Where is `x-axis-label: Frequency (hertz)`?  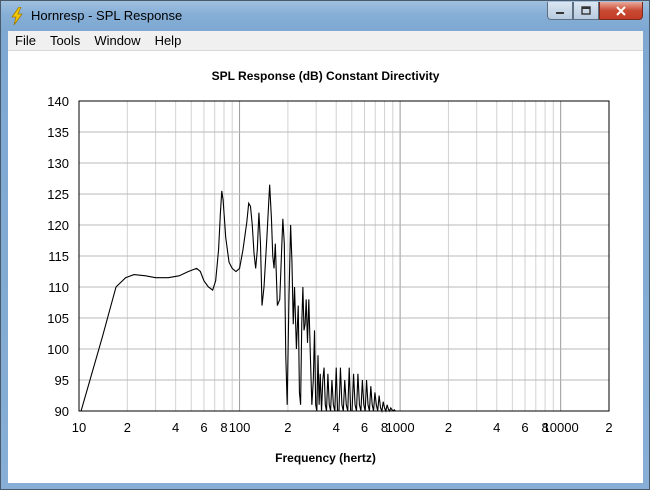
x-axis-label: Frequency (hertz) is located at coordinates (325, 458).